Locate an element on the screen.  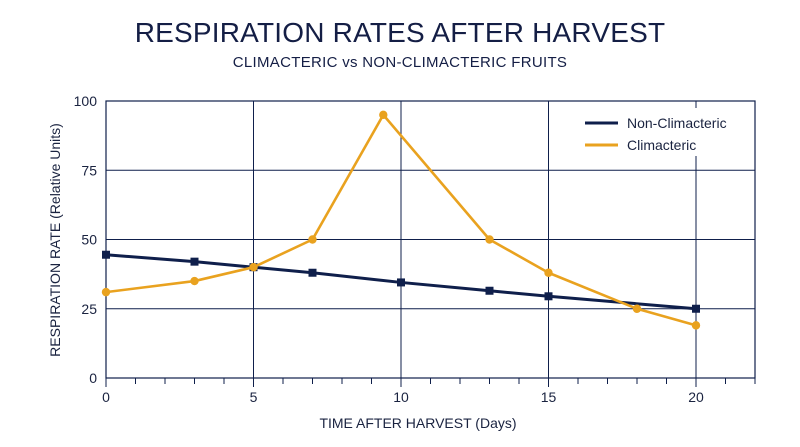
y-tick-label: 0 is located at coordinates (93, 378).